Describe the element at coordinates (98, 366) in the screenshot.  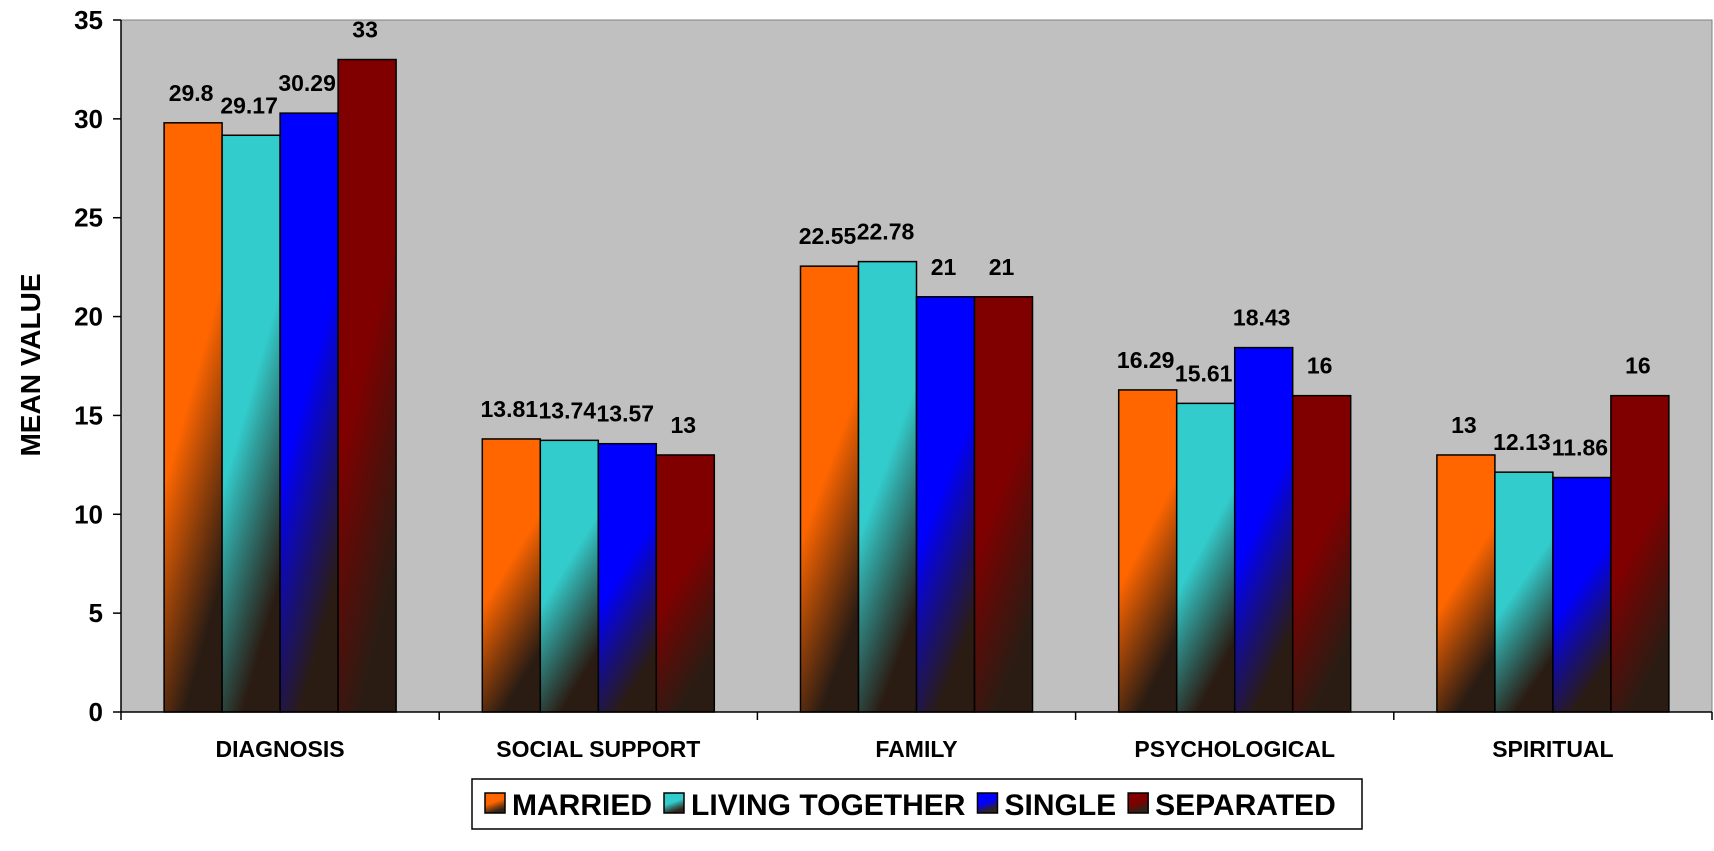
I see `y-axis: 0 5 10 15 20 25 30 35` at that location.